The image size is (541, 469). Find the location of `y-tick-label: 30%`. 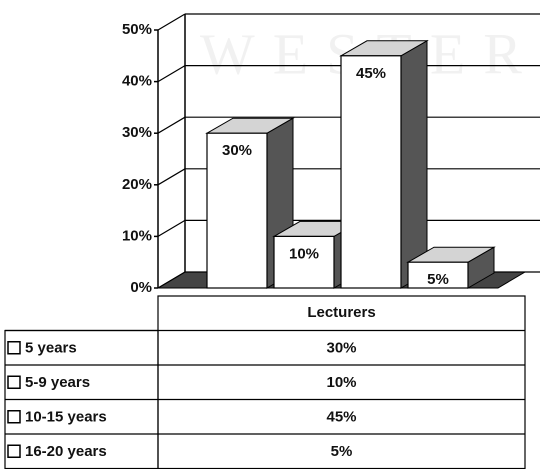

y-tick-label: 30% is located at coordinates (137, 132).